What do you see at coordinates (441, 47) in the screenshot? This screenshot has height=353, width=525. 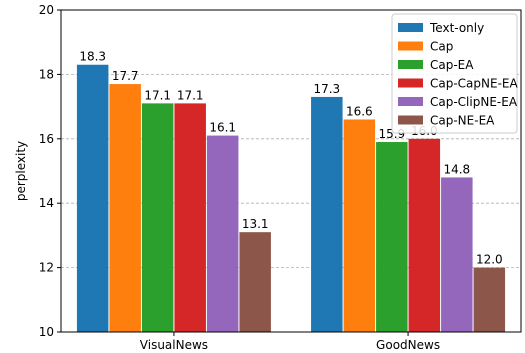 I see `legend-entry: Cap` at bounding box center [441, 47].